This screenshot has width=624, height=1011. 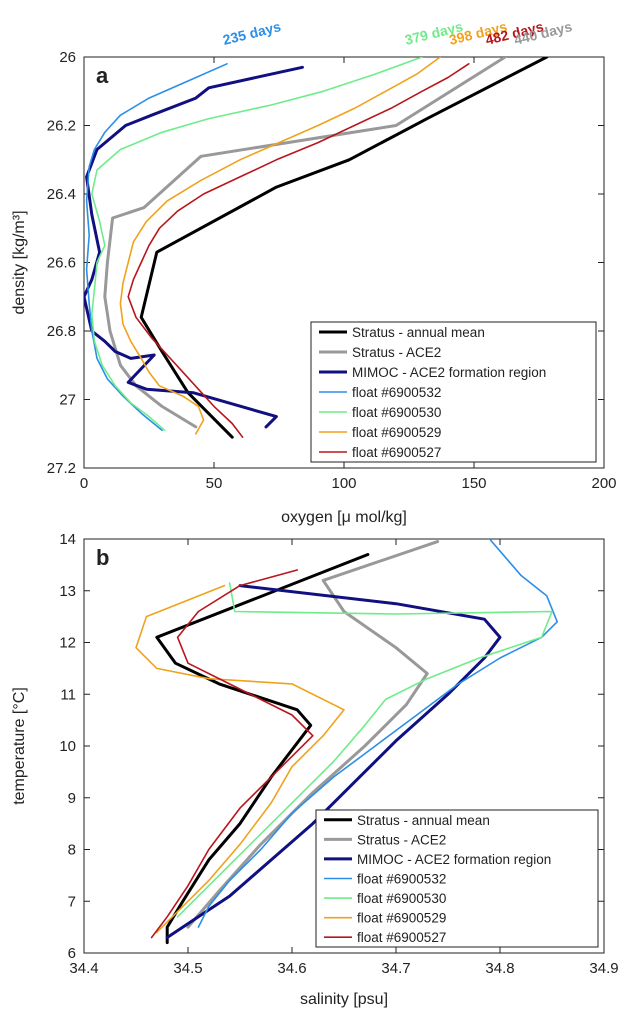 I want to click on y-tick-label: 26, so click(x=67, y=57).